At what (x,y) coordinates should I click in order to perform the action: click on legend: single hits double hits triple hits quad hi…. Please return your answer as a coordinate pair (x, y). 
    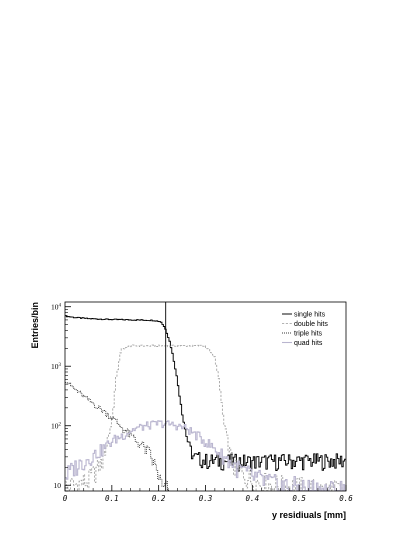
    Looking at the image, I should click on (305, 329).